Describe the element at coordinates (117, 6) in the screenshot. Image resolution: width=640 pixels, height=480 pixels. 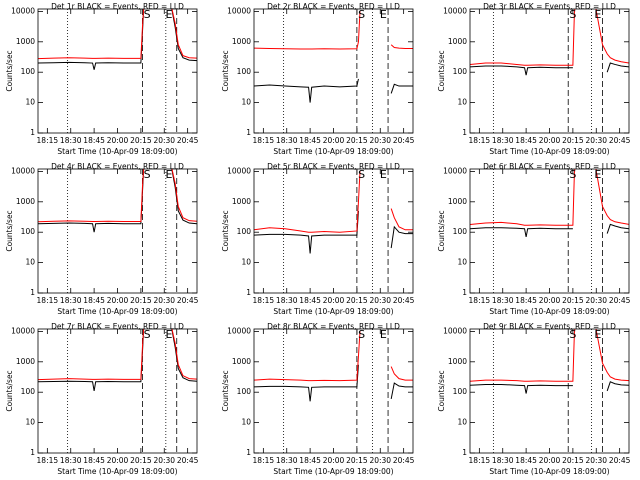
I see `chart-title: Det 1r BLACK = Events, RED = LLD` at that location.